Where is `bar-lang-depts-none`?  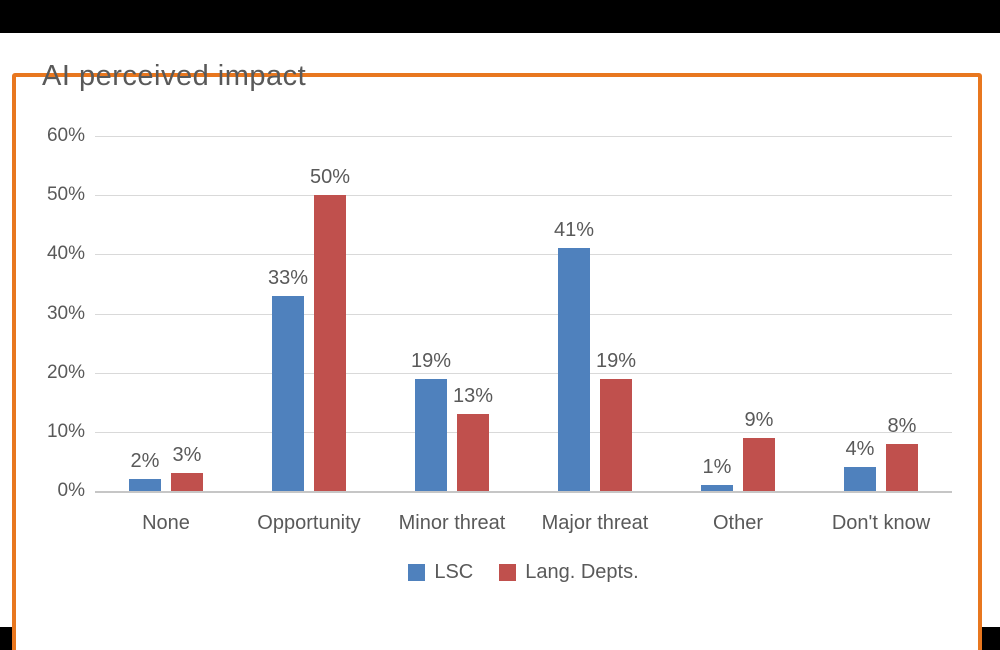 bar-lang-depts-none is located at coordinates (187, 482).